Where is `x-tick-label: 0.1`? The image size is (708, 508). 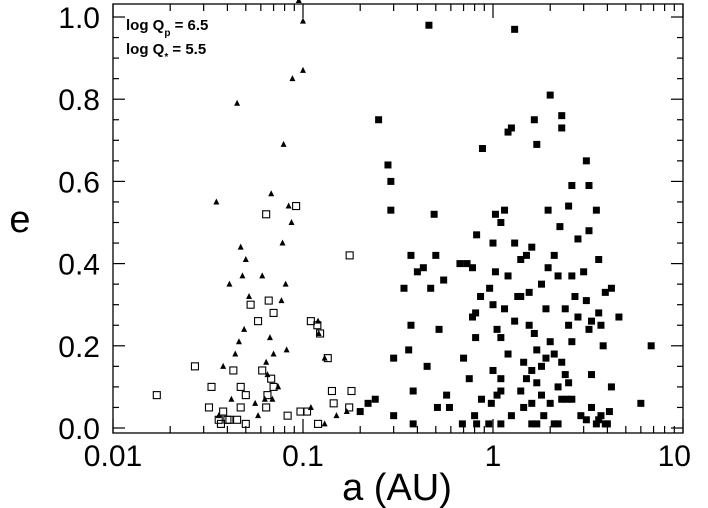 x-tick-label: 0.1 is located at coordinates (303, 456).